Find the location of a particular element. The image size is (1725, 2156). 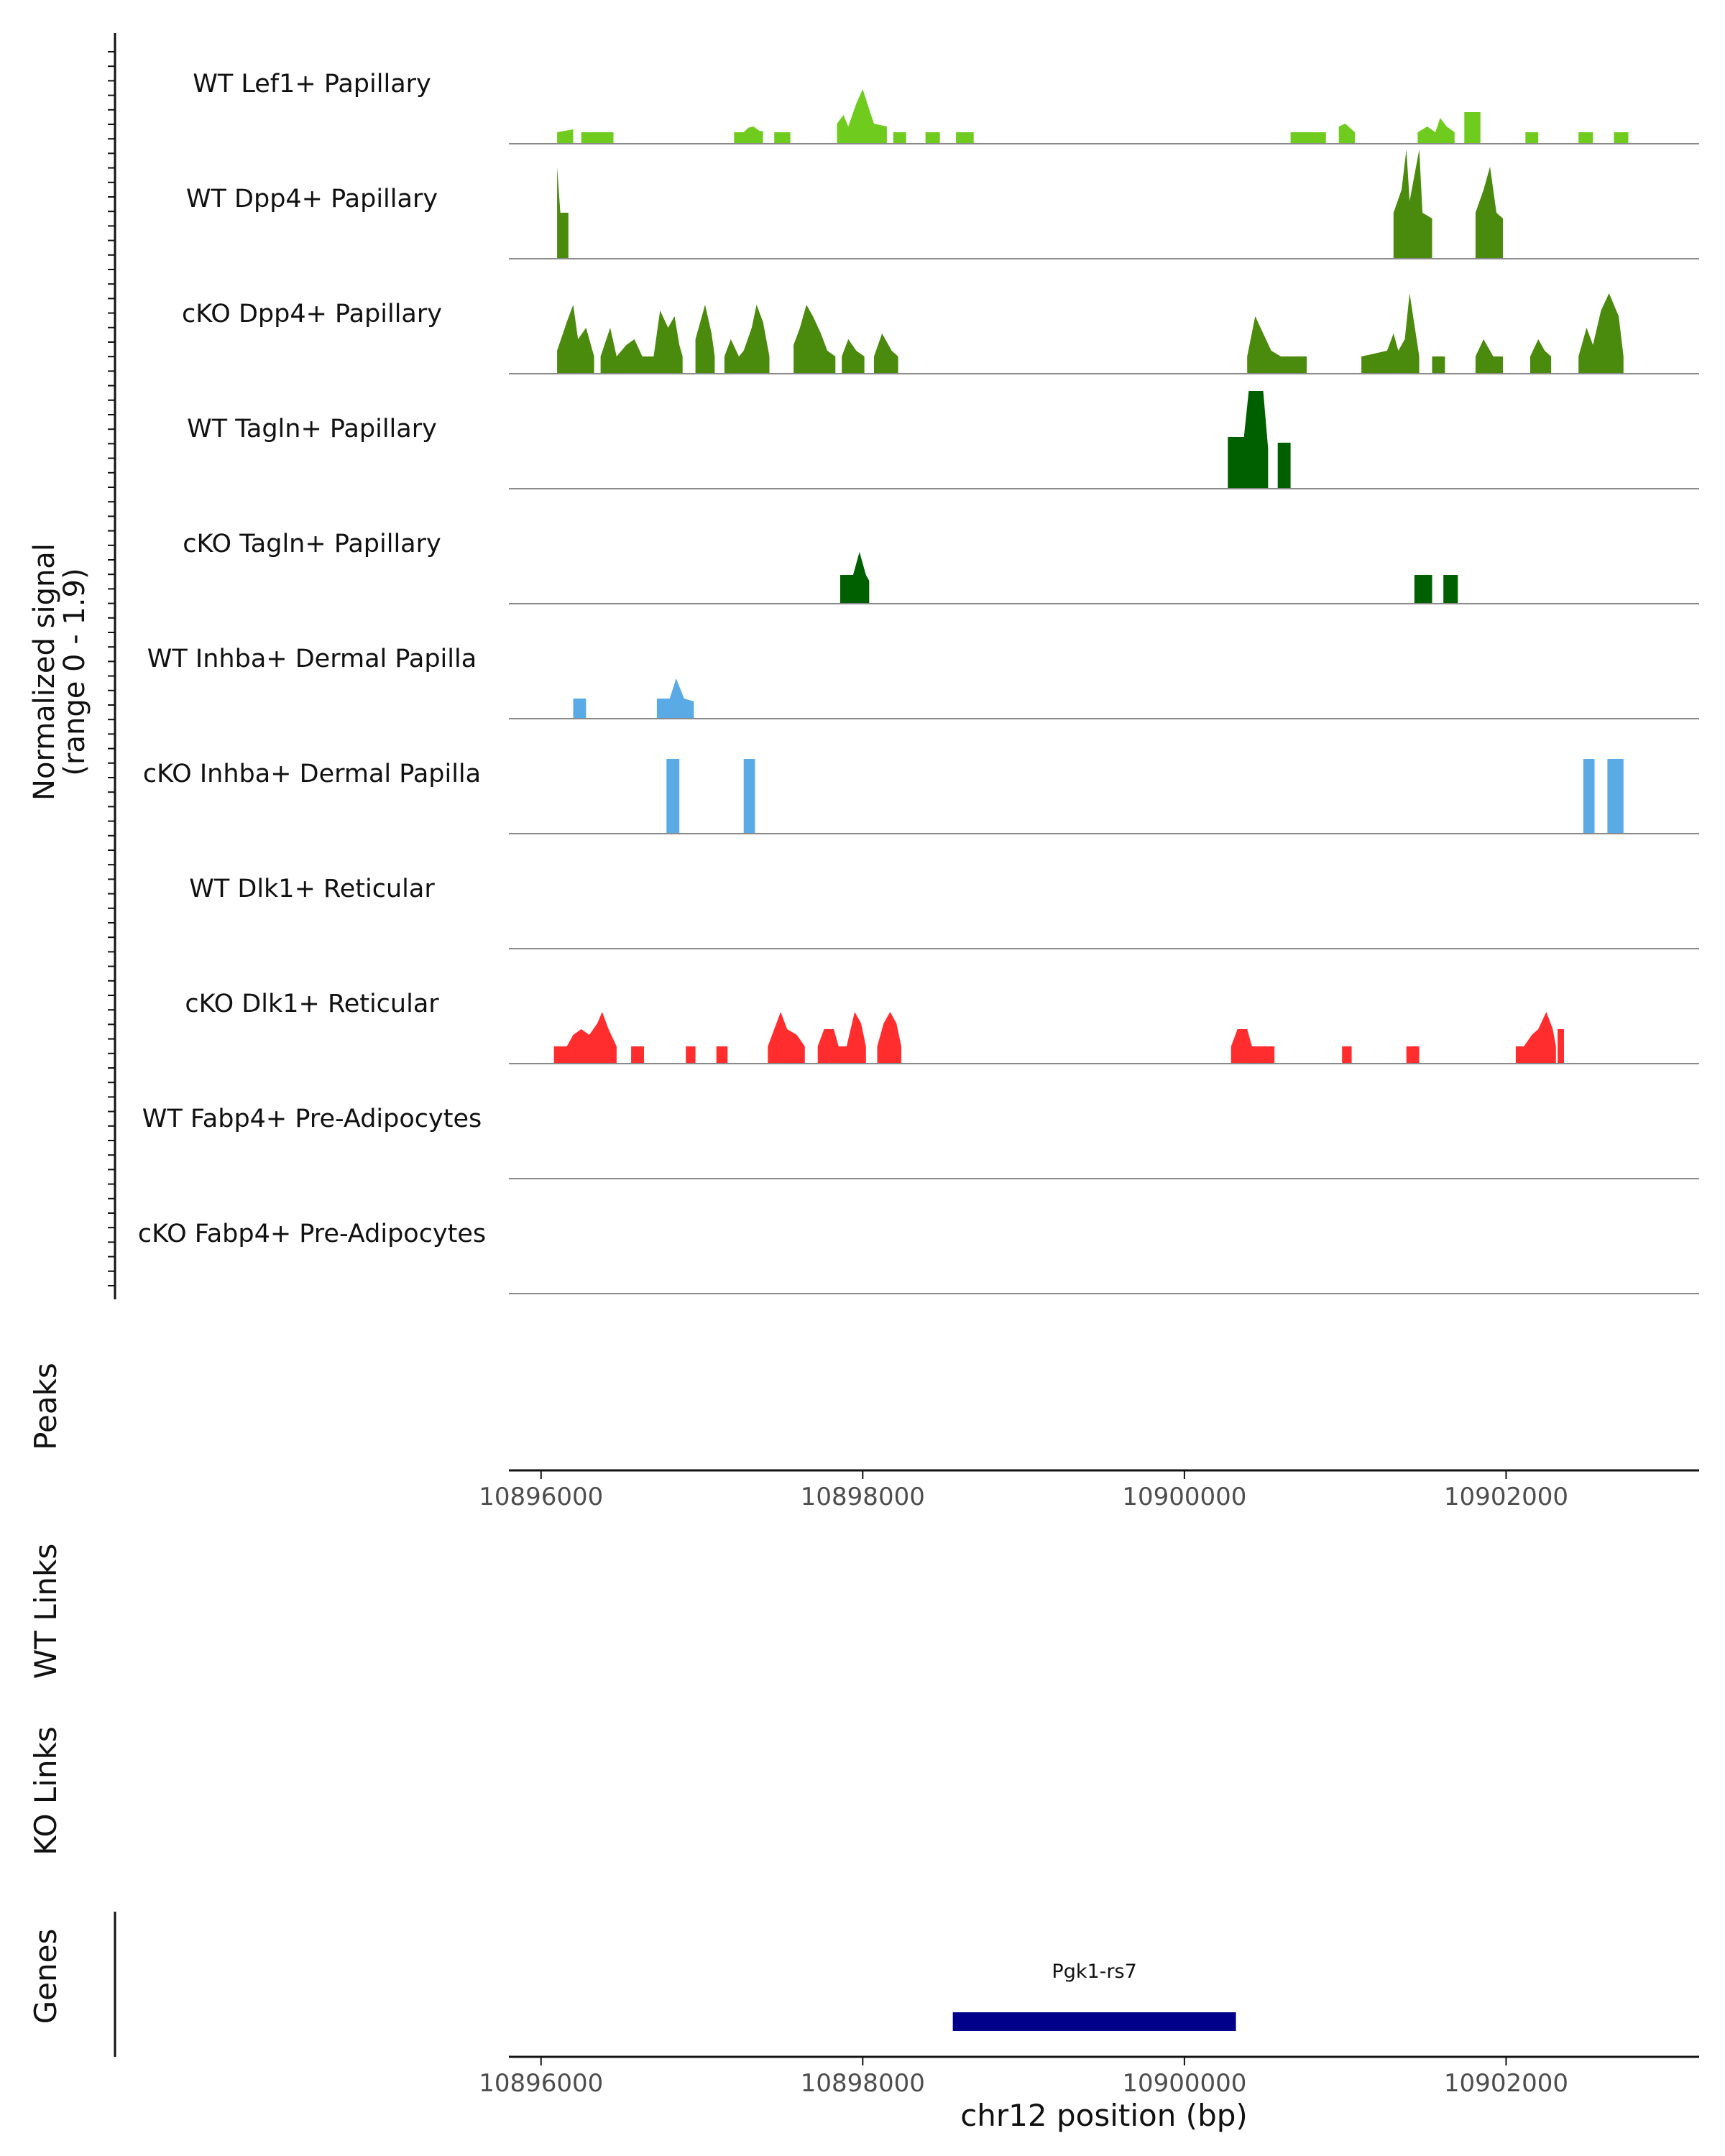

track-label: cKO Dpp4+ Papillary is located at coordinates (312, 314).